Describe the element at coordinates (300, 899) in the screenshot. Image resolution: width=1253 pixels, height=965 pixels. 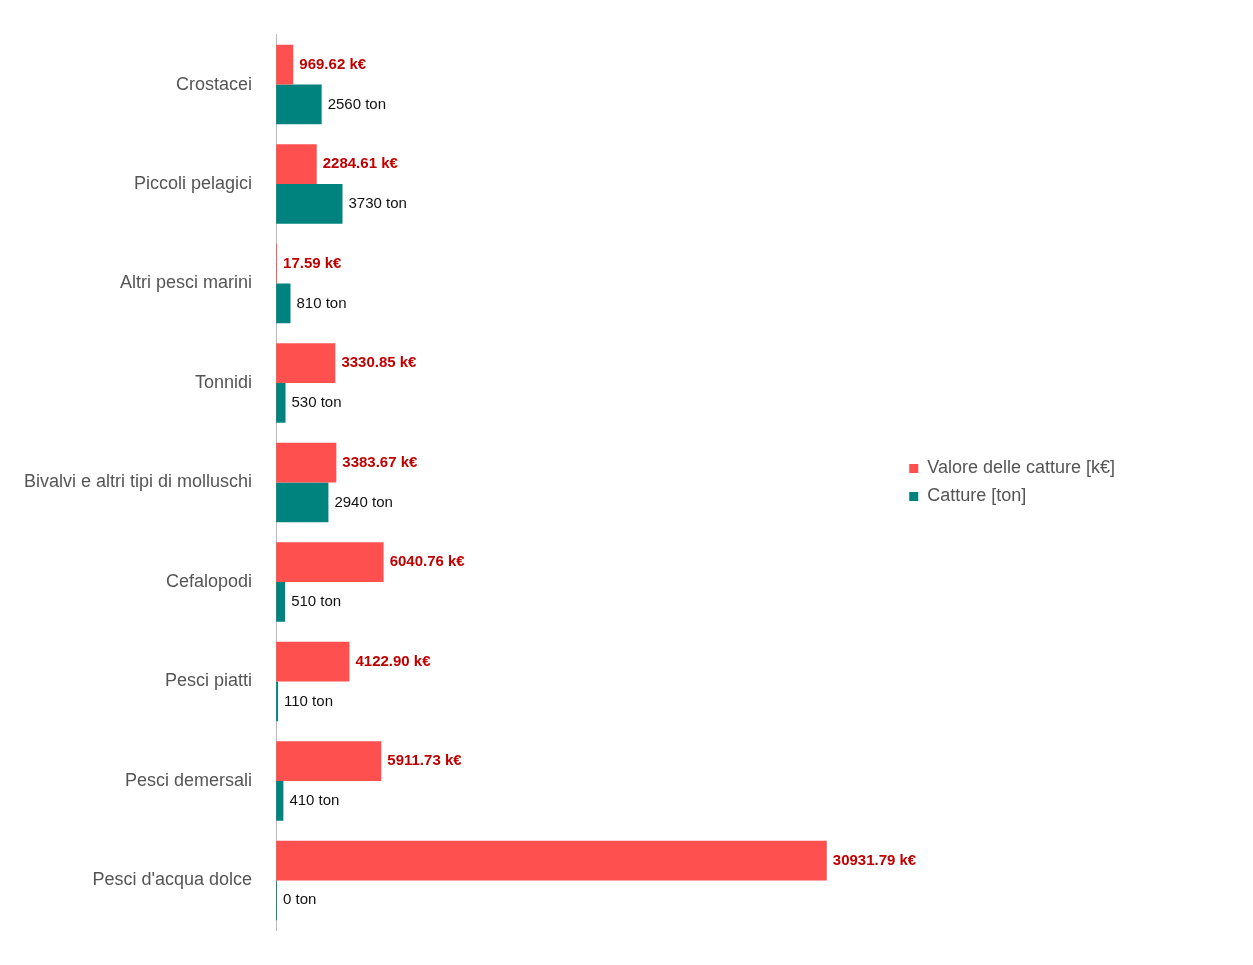
I see `data-label: 0 ton` at that location.